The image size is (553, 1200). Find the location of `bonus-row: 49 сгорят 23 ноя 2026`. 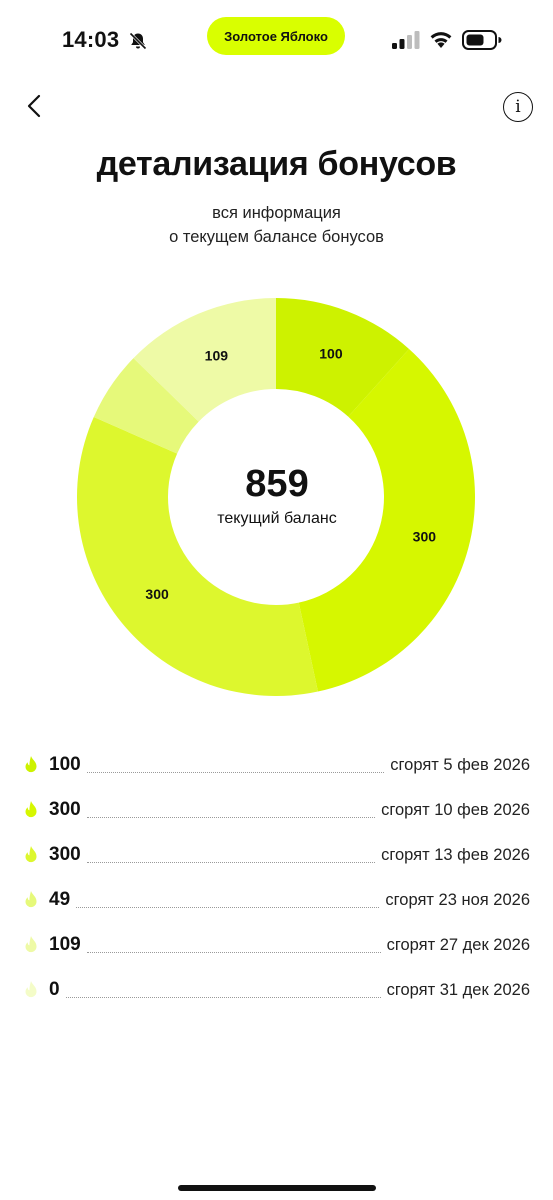

bonus-row: 49 сгорят 23 ноя 2026 is located at coordinates (276, 900).